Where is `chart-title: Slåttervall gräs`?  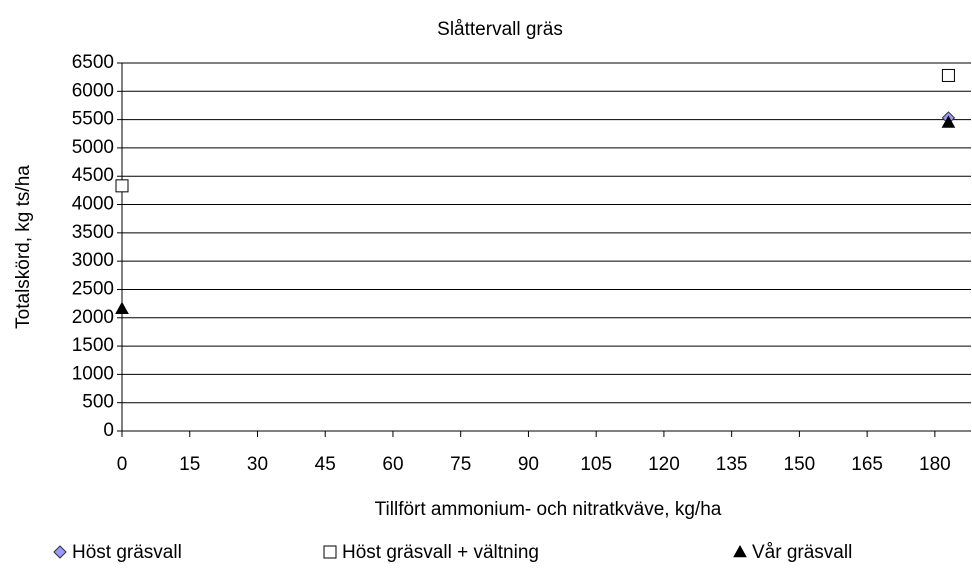
chart-title: Slåttervall gräs is located at coordinates (500, 29).